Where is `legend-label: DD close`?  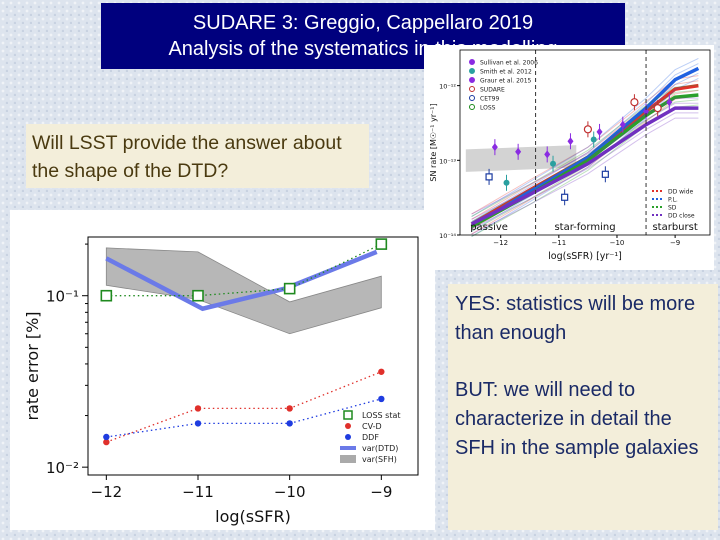
legend-label: DD close is located at coordinates (681, 216).